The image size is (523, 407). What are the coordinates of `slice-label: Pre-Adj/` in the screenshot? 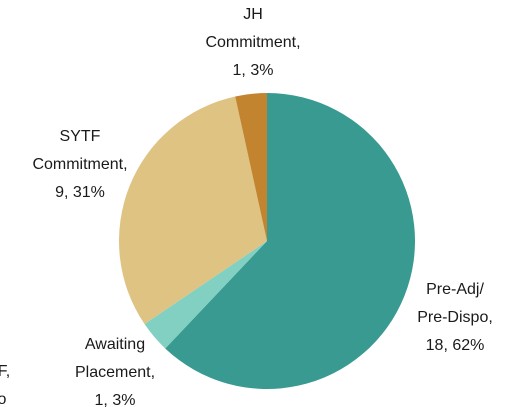 It's located at (455, 289).